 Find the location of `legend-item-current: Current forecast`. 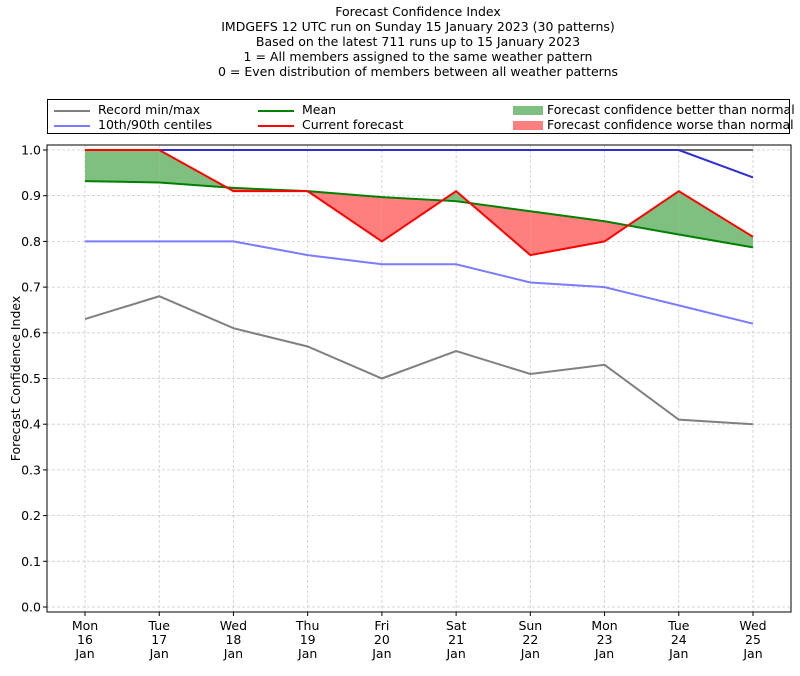

legend-item-current: Current forecast is located at coordinates (328, 124).